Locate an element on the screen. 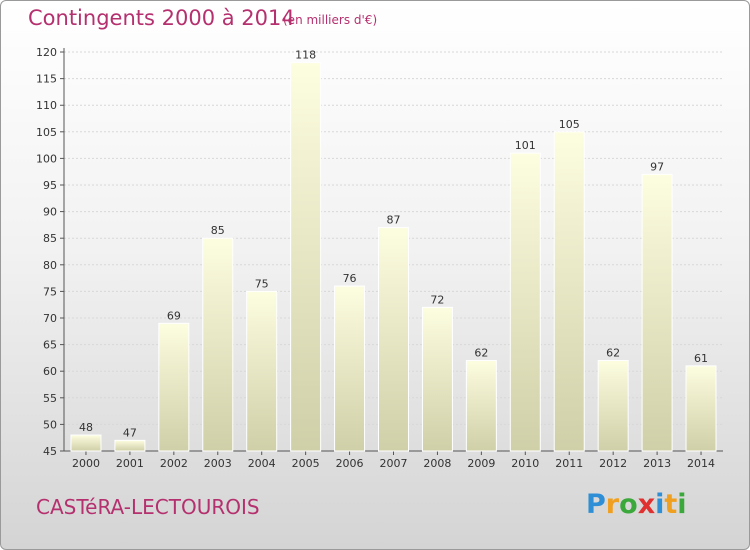  data-label: 105 is located at coordinates (569, 124).